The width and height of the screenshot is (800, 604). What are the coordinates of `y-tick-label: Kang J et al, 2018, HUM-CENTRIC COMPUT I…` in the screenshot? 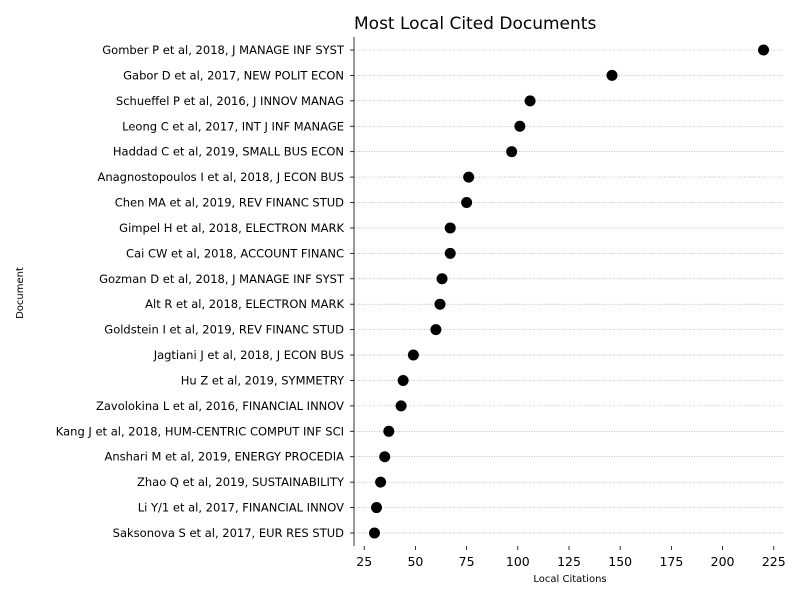 It's located at (200, 431).